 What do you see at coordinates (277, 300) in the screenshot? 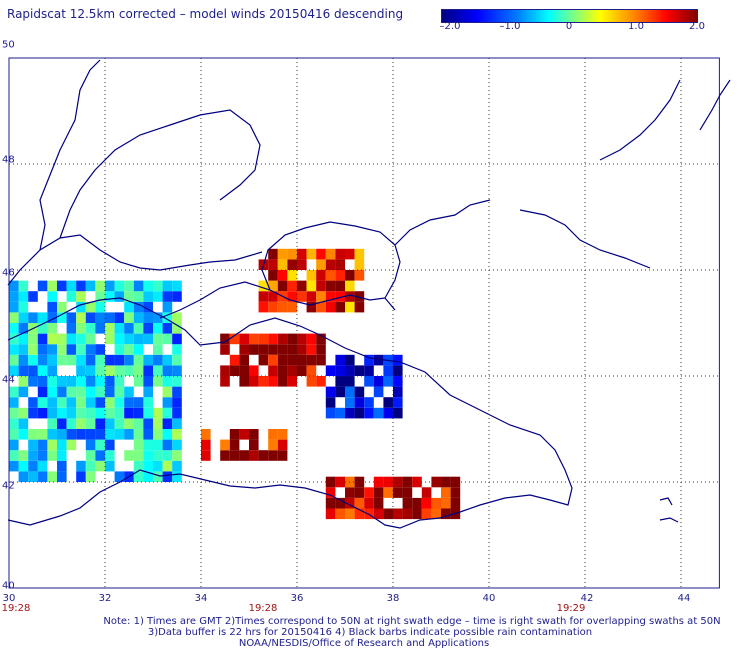
I see `crimea-coast` at bounding box center [277, 300].